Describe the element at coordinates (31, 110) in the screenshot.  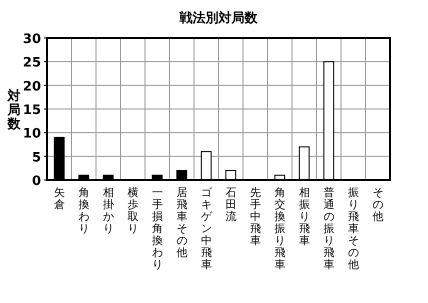
I see `y-tick-label: 15` at that location.